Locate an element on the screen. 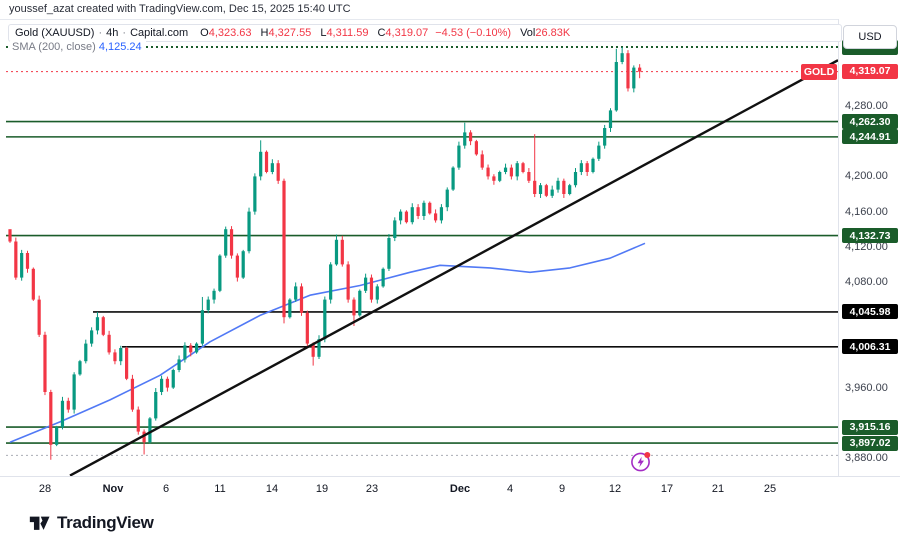 The width and height of the screenshot is (900, 549). open-label: O is located at coordinates (204, 33).